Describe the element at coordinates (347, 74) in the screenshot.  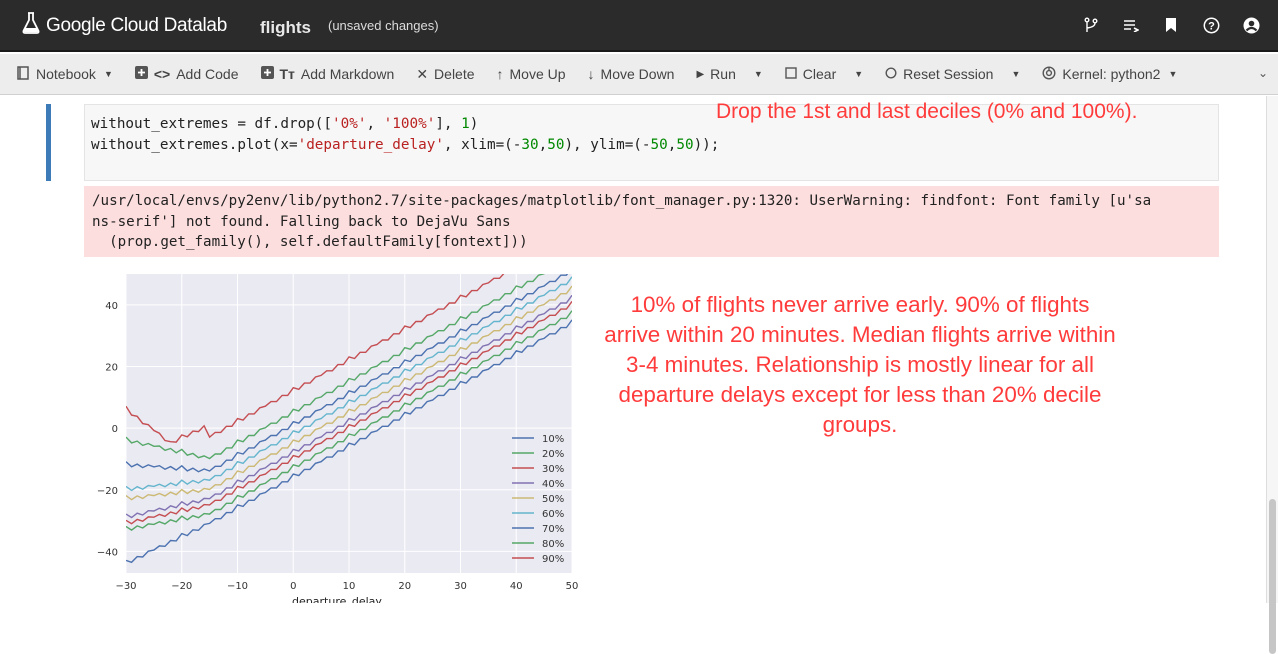
I see `add-markdown-label: Add Markdown` at that location.